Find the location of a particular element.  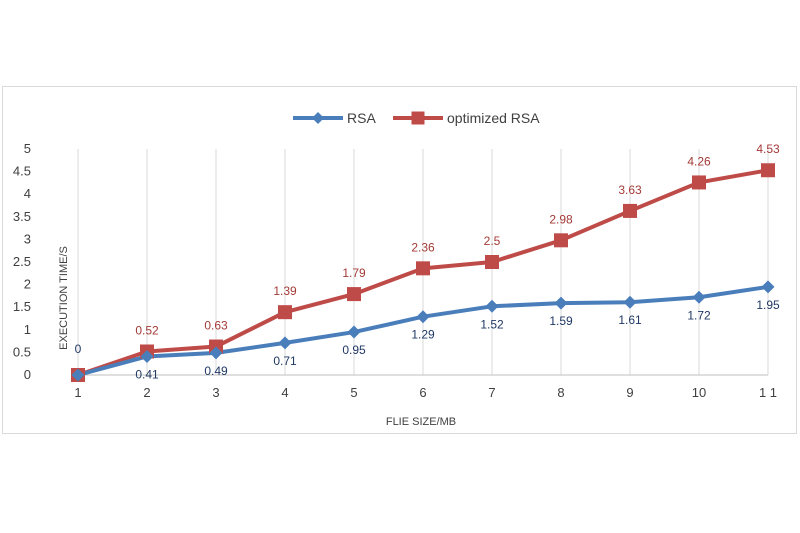

legend-item-rsa: RSA is located at coordinates (334, 118).